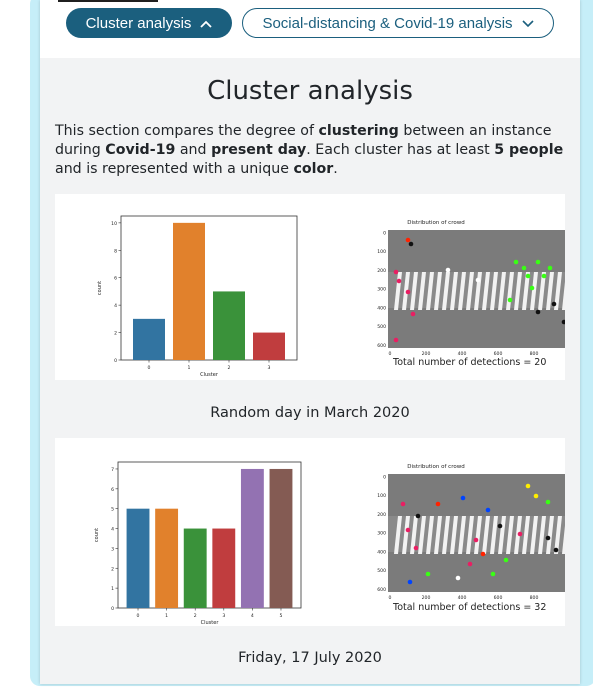 The width and height of the screenshot is (593, 688). Describe the element at coordinates (138, 616) in the screenshot. I see `x-tick-label: 0` at that location.